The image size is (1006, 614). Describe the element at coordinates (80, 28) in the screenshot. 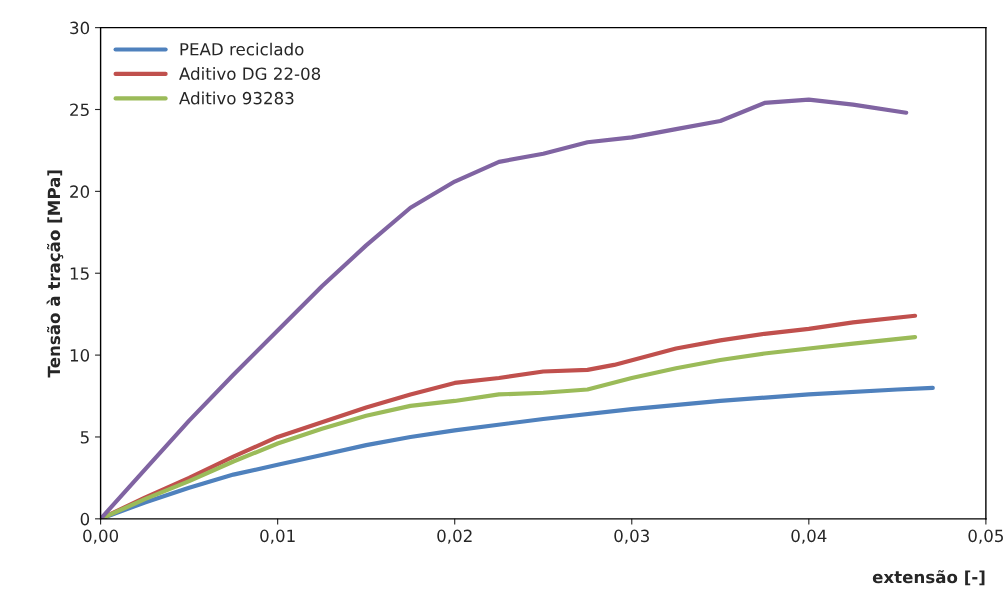

I see `y-tick-label: 30` at that location.